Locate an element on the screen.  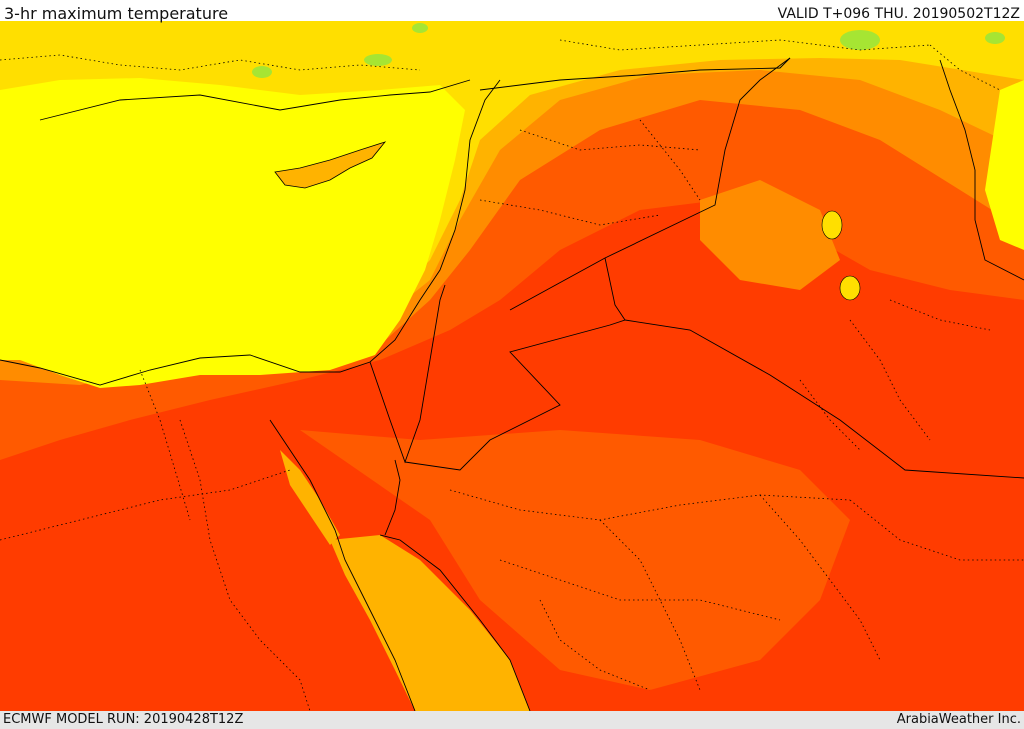
gulf-of-suez-cooler-area is located at coordinates (310, 497).